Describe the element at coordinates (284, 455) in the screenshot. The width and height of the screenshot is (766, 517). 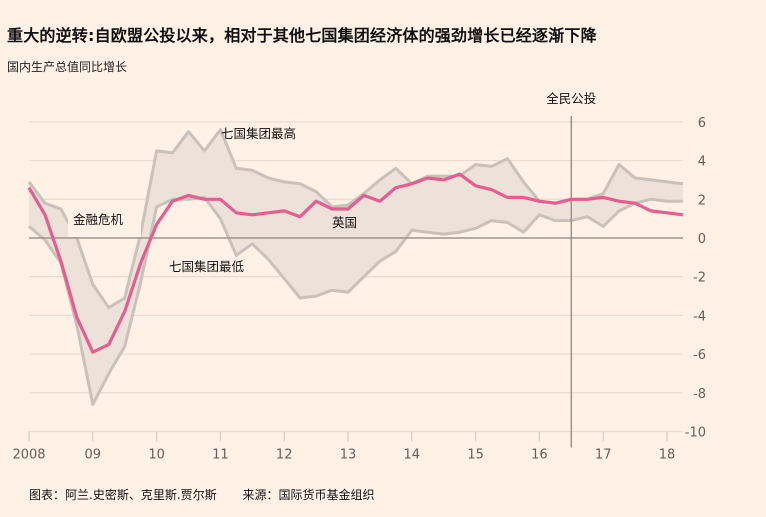
I see `x-tick-label: 12` at that location.